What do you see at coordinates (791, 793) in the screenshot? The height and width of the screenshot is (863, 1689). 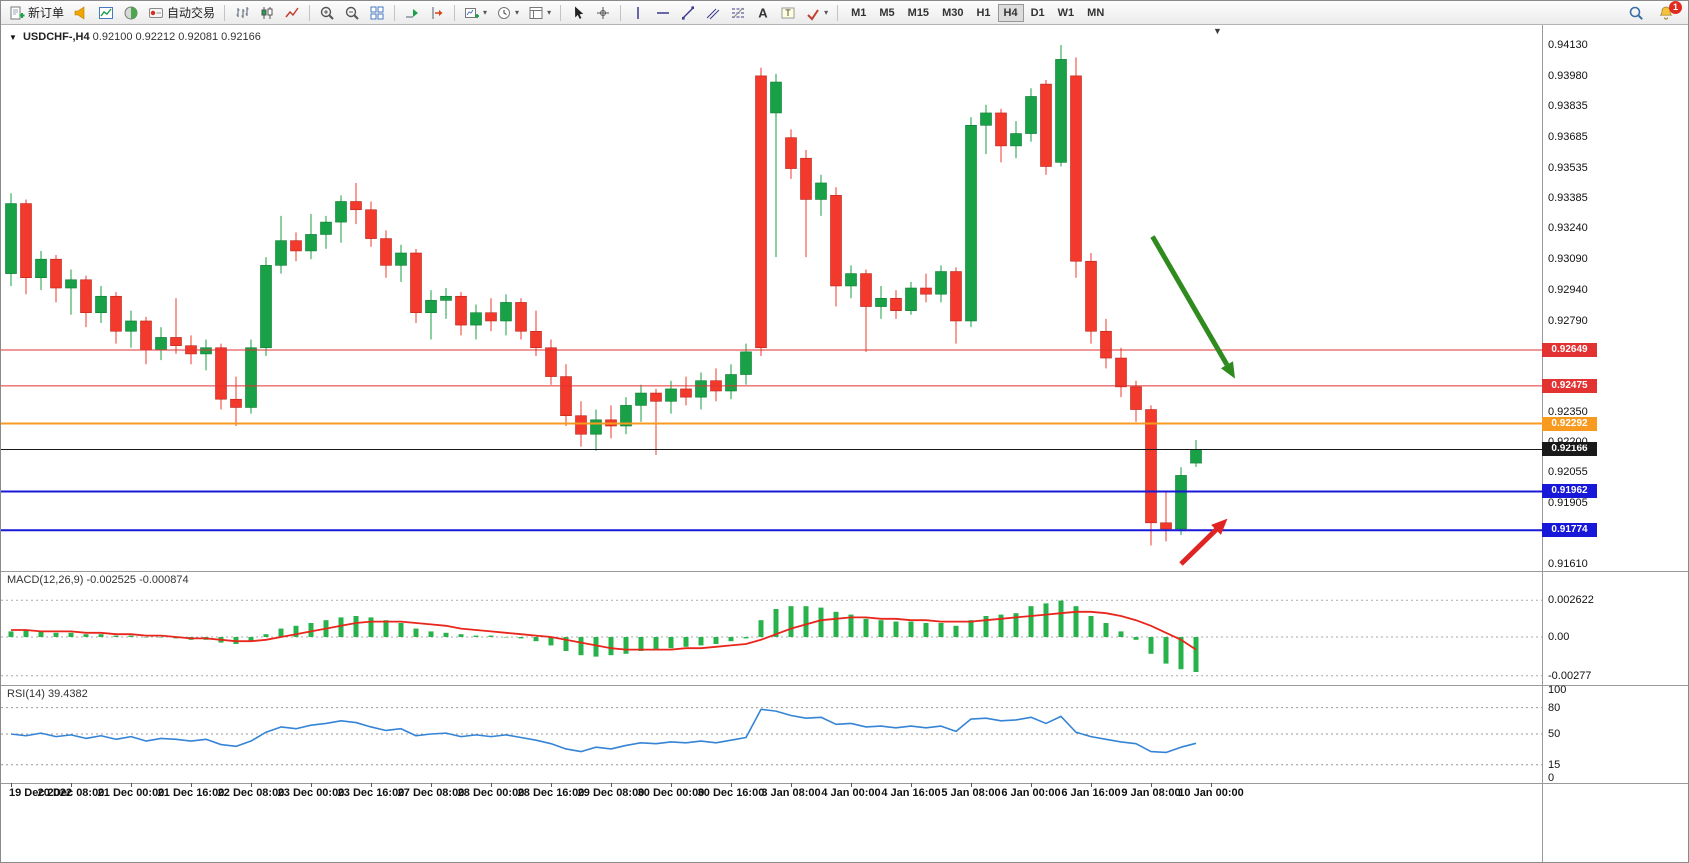 I see `time-axis-label: 3 Jan 08:00` at bounding box center [791, 793].